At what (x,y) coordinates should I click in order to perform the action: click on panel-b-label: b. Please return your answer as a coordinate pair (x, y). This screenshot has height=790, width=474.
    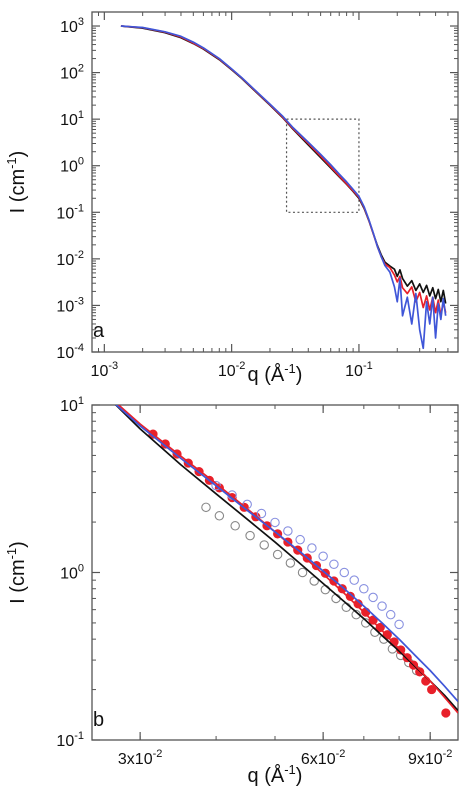
    Looking at the image, I should click on (98, 720).